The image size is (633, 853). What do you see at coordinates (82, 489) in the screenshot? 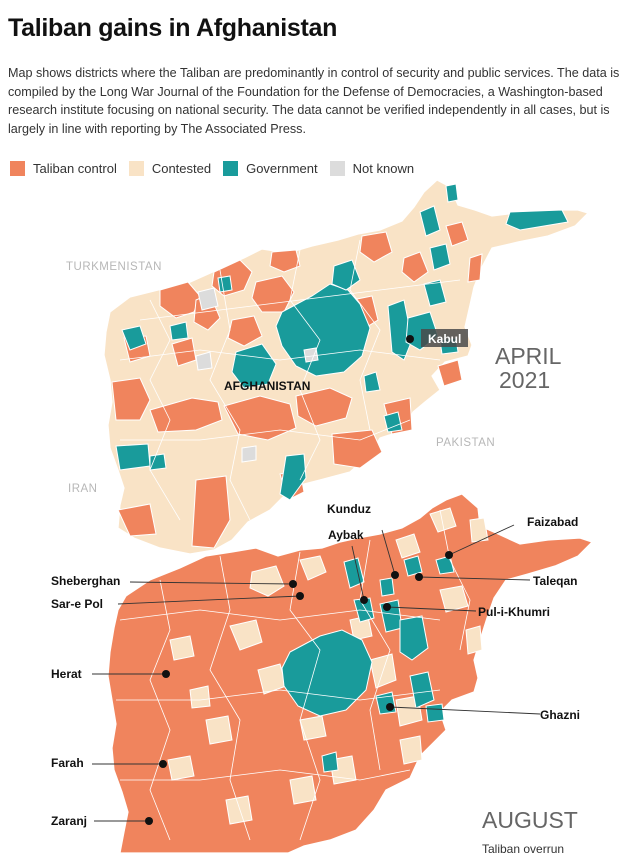
I see `iran-label: IRAN` at bounding box center [82, 489].